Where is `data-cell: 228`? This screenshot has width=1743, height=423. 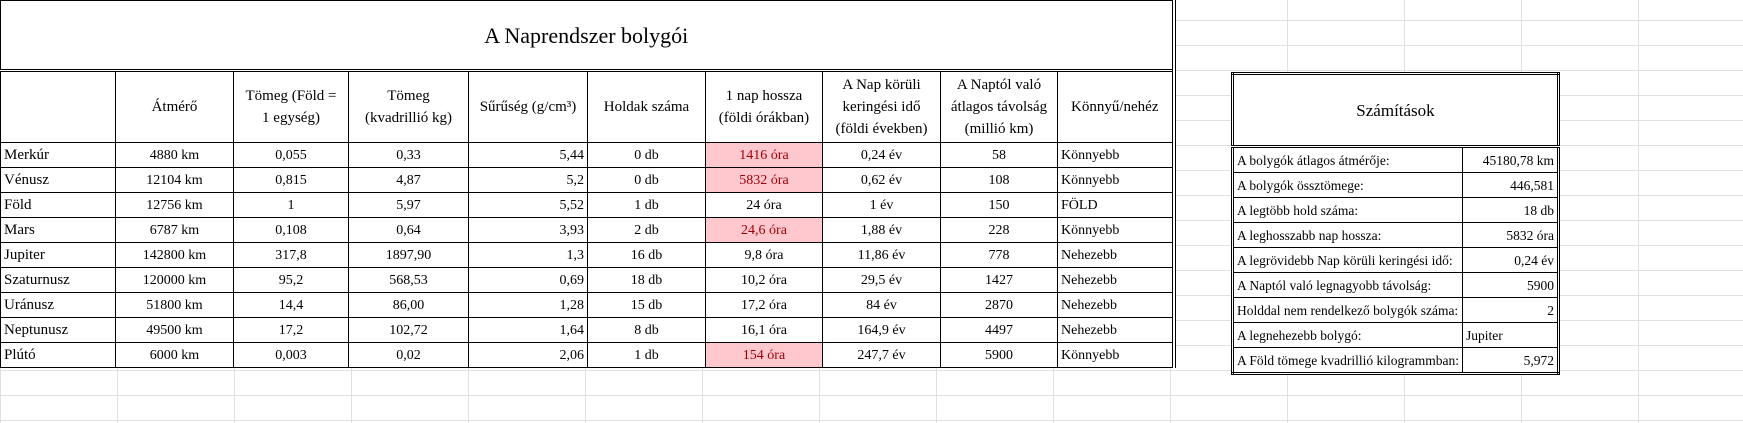
data-cell: 228 is located at coordinates (999, 230).